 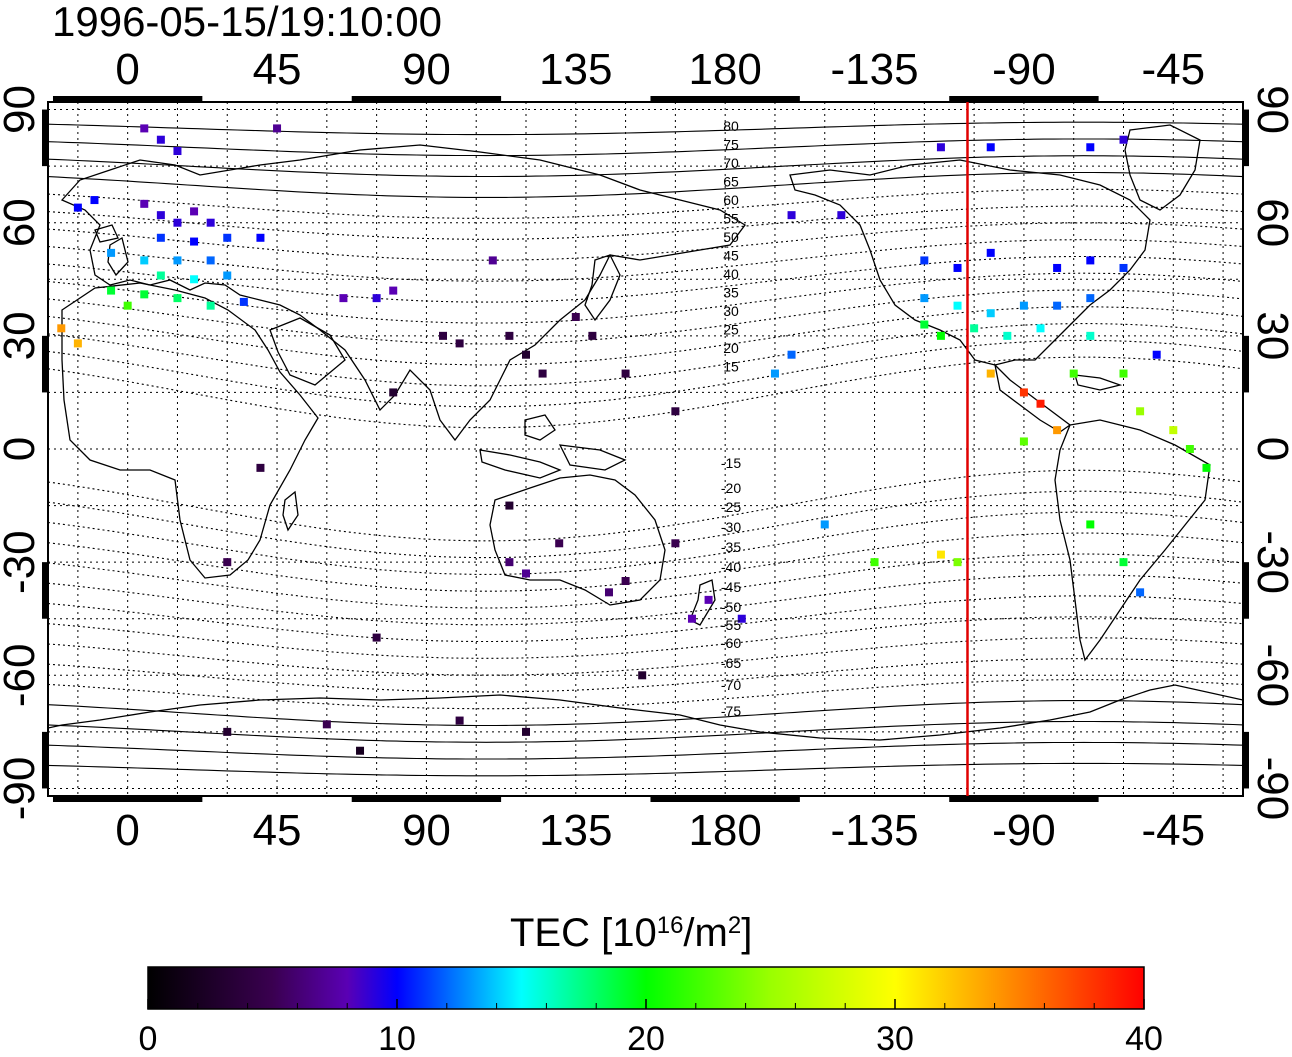 What do you see at coordinates (724, 830) in the screenshot?
I see `lon-tick-label-bottom: 180` at bounding box center [724, 830].